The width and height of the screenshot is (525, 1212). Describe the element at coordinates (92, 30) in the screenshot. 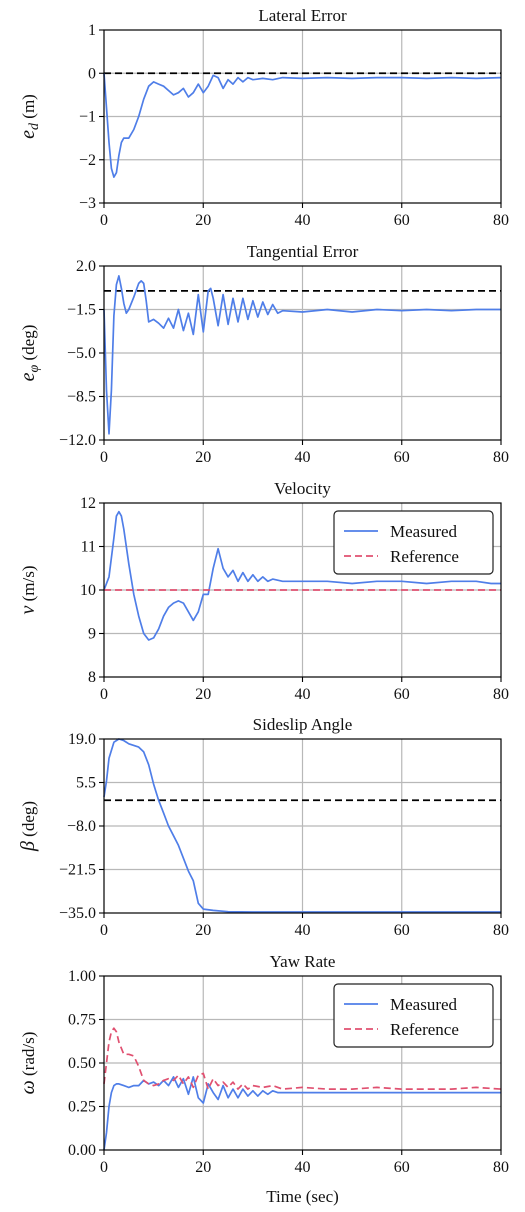

I see `y-tick-label: 1` at that location.